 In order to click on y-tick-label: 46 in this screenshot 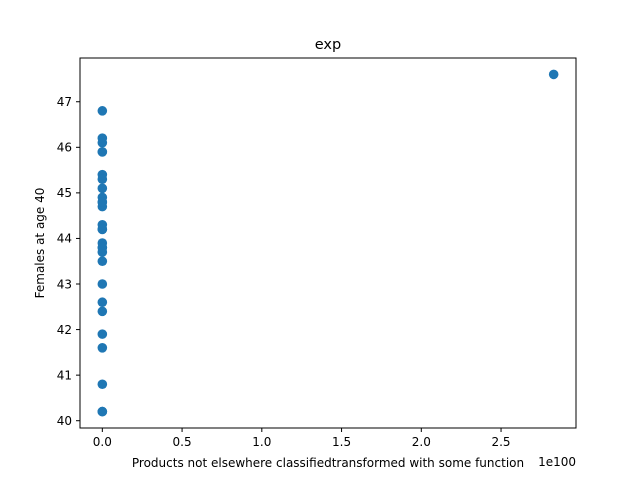, I will do `click(64, 148)`.